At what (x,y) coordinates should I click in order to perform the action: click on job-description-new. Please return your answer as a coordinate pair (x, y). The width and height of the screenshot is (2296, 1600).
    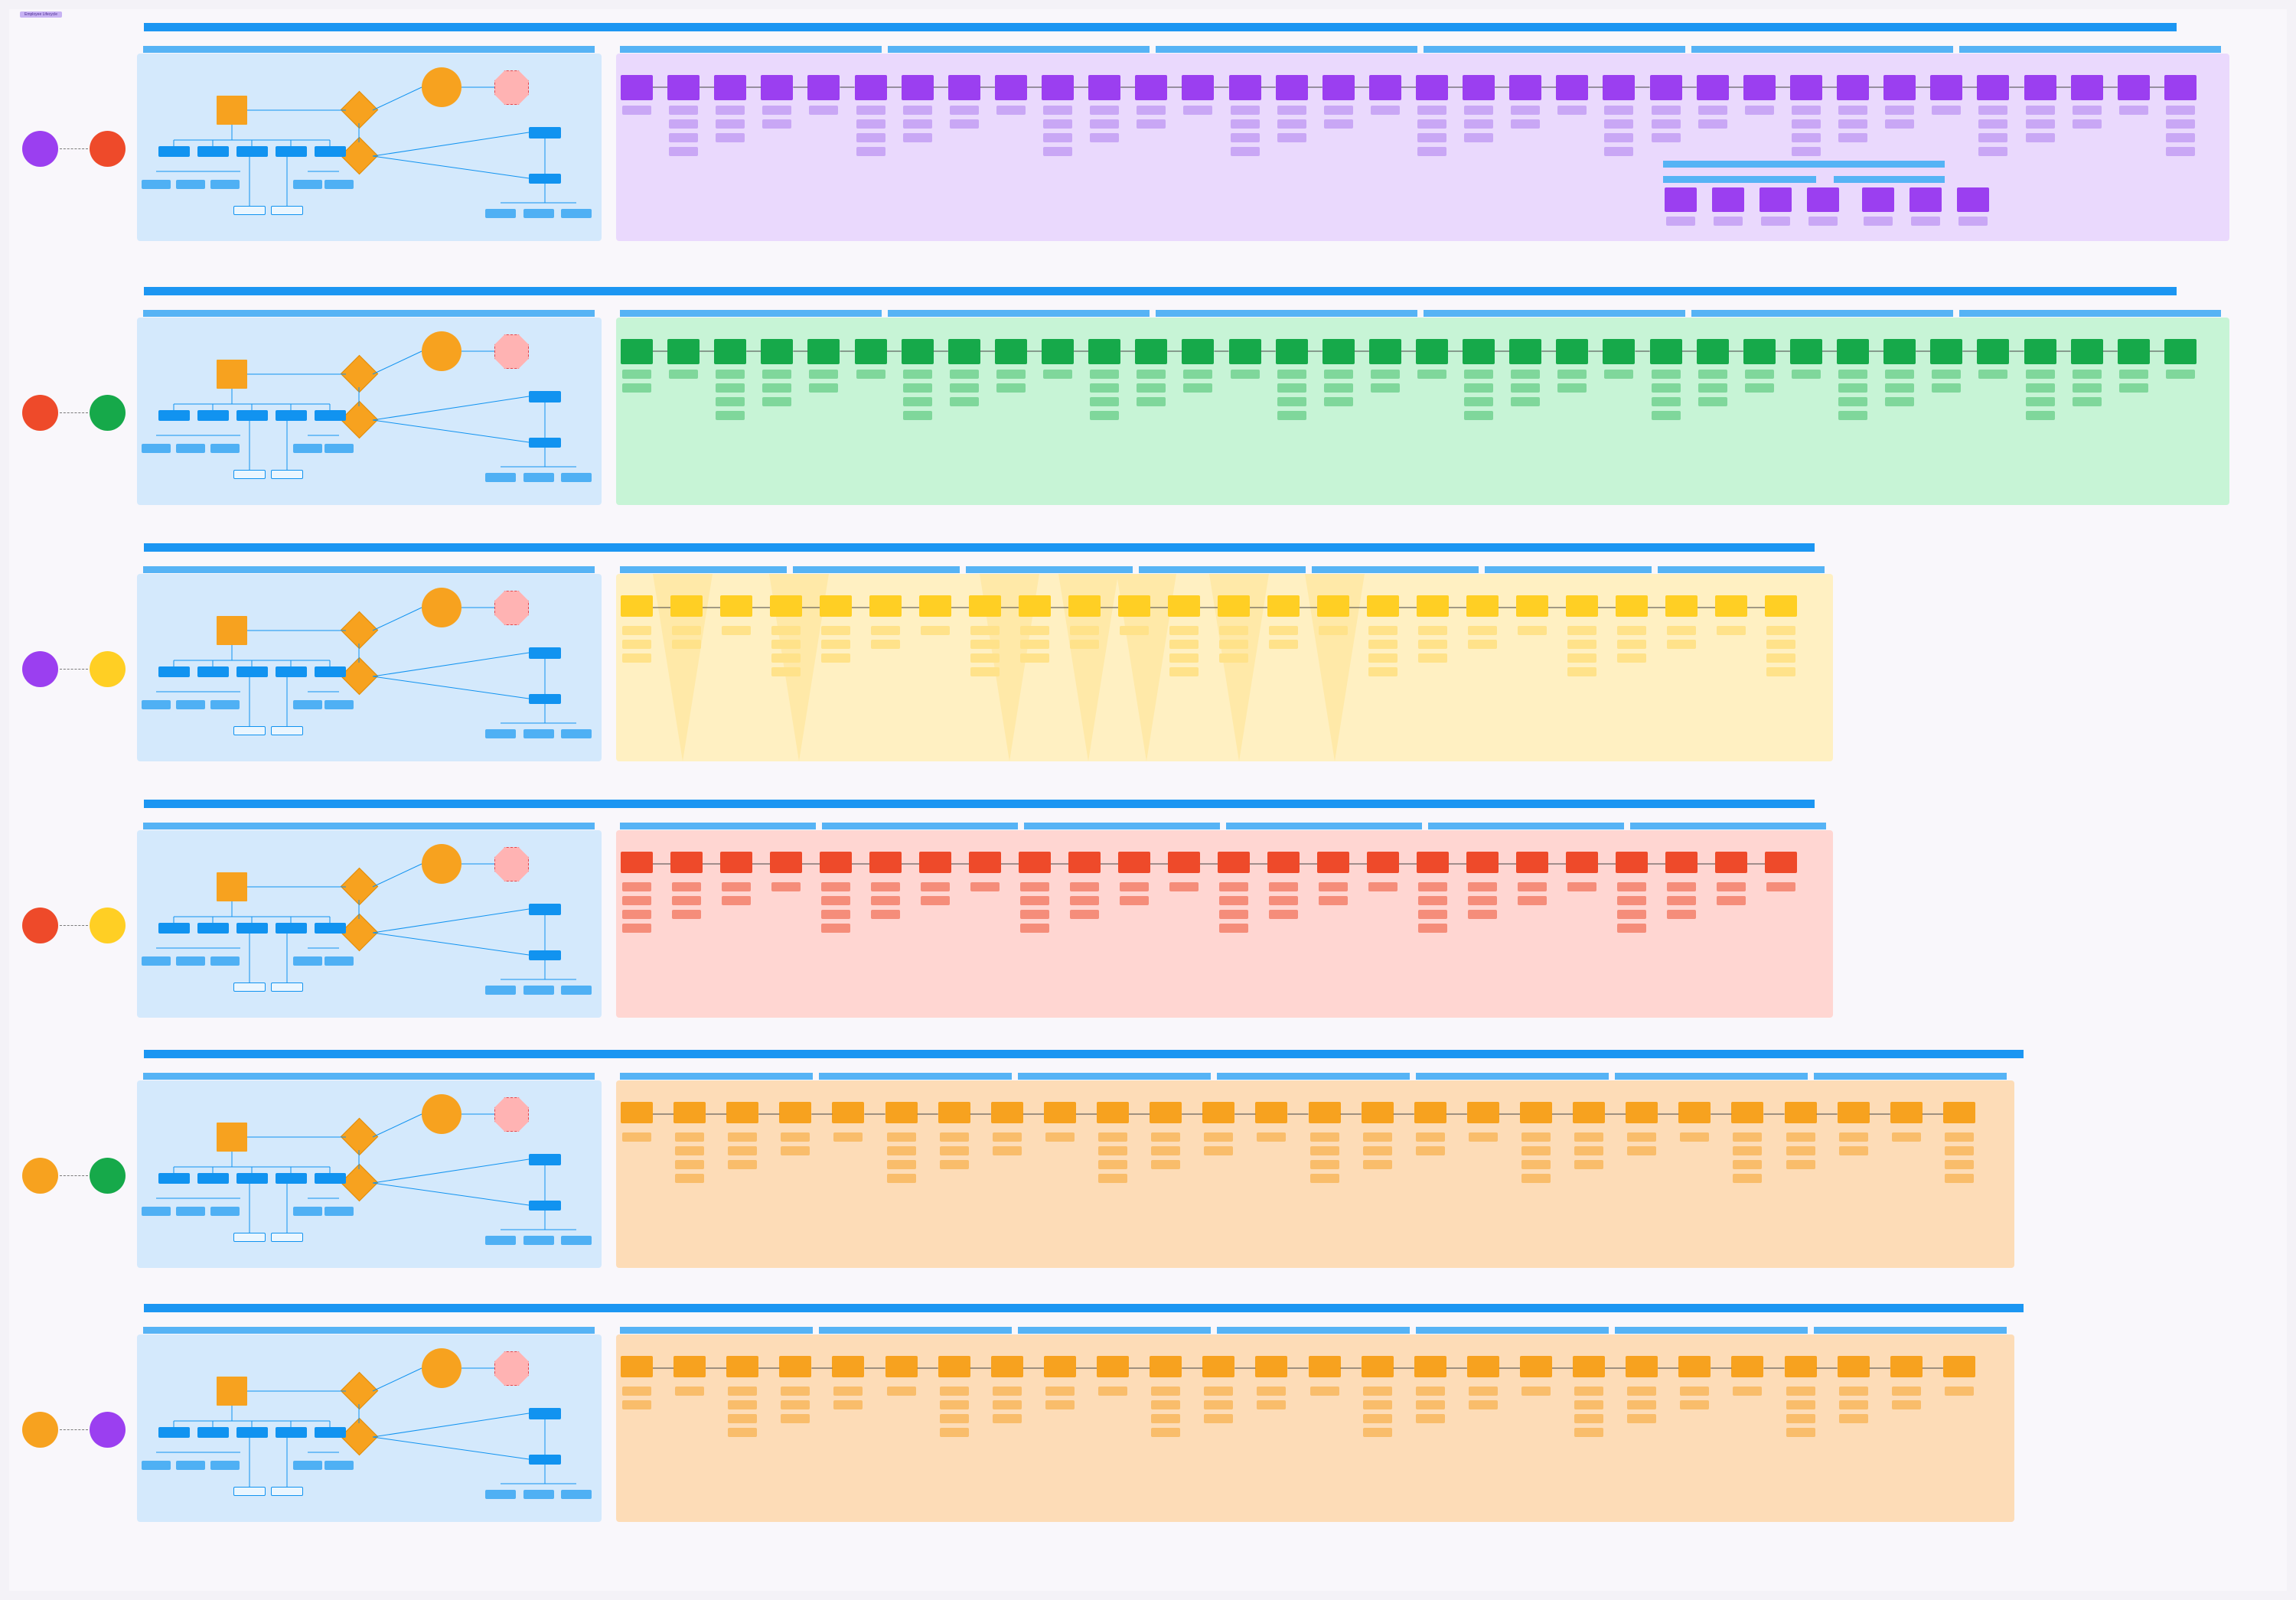
    Looking at the image, I should click on (287, 1491).